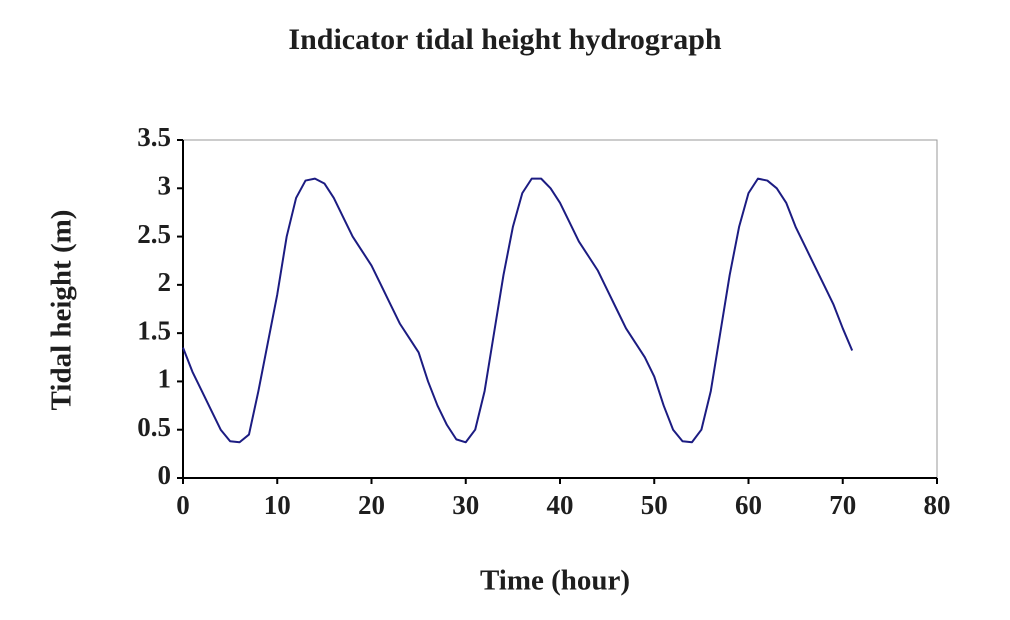 The width and height of the screenshot is (1010, 620). Describe the element at coordinates (504, 39) in the screenshot. I see `chart-title: Indicator tidal height hydrograph` at that location.